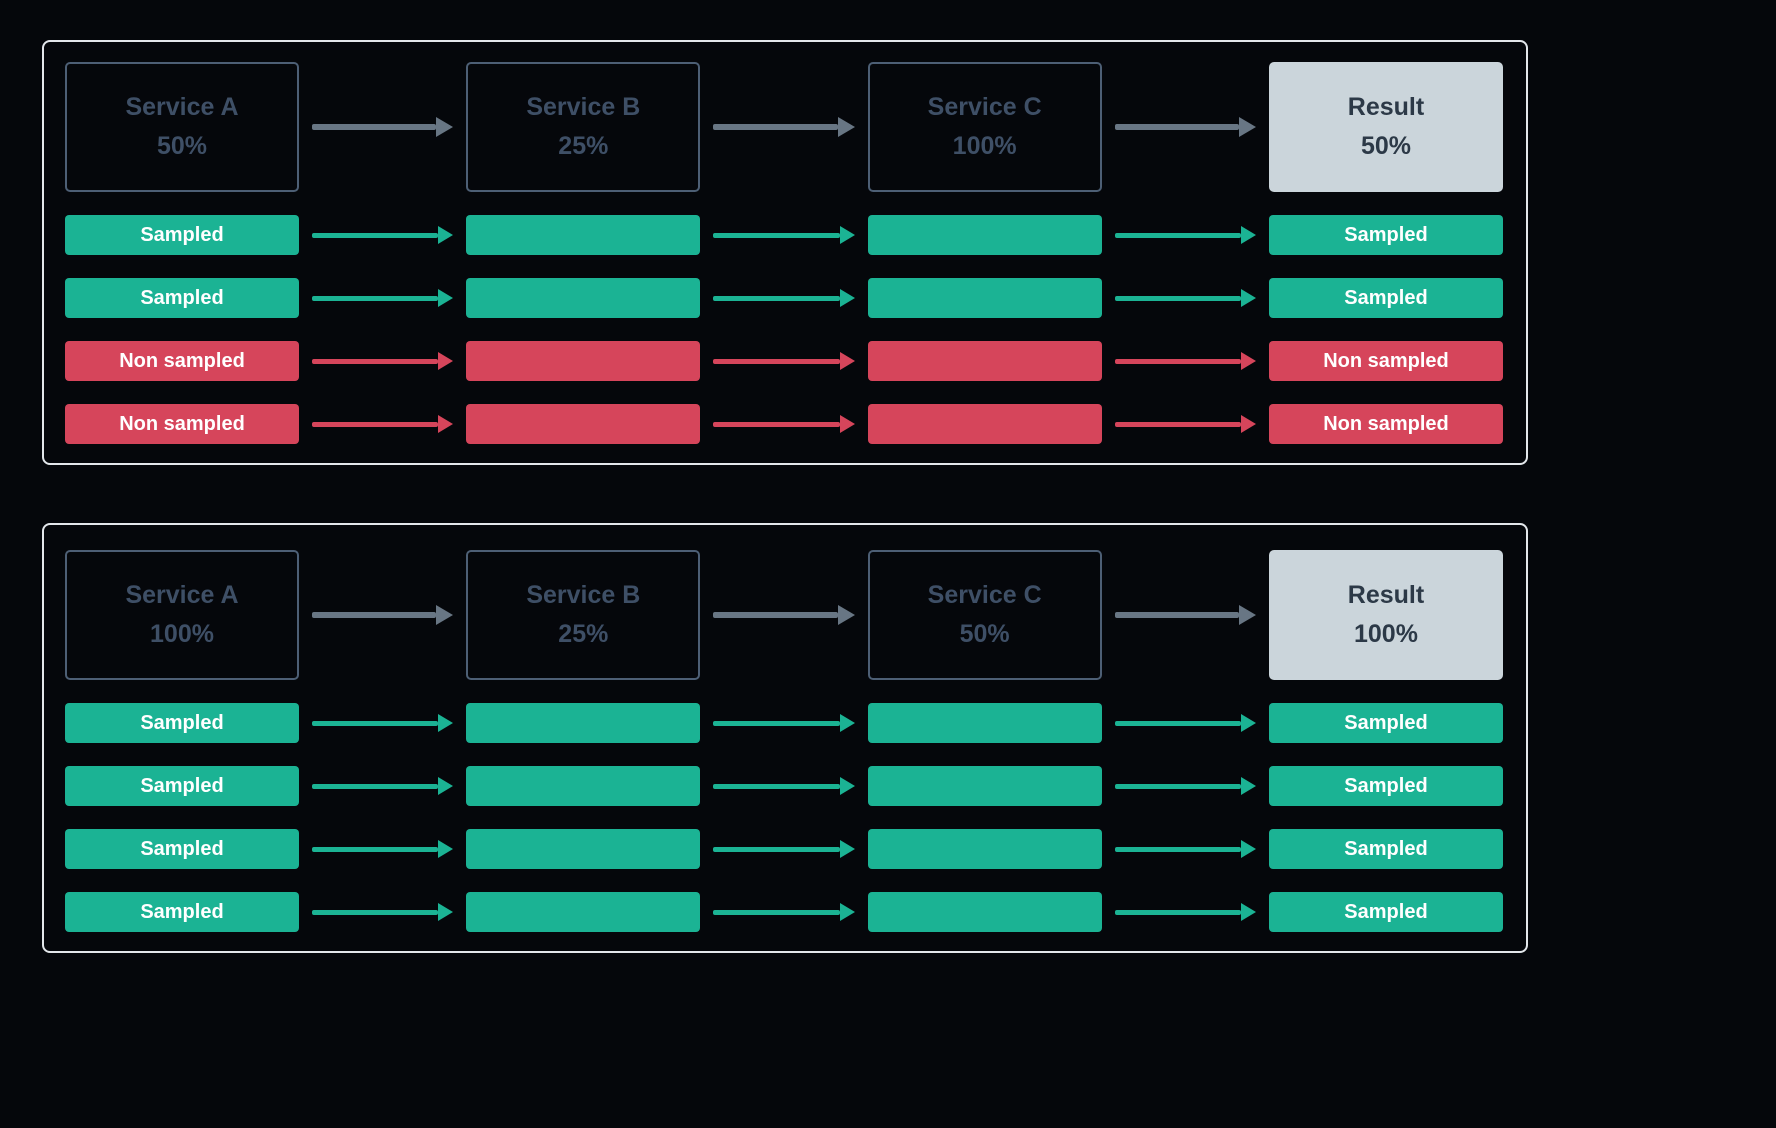 The height and width of the screenshot is (1128, 1776). Describe the element at coordinates (1386, 634) in the screenshot. I see `result-rate: 100%` at that location.